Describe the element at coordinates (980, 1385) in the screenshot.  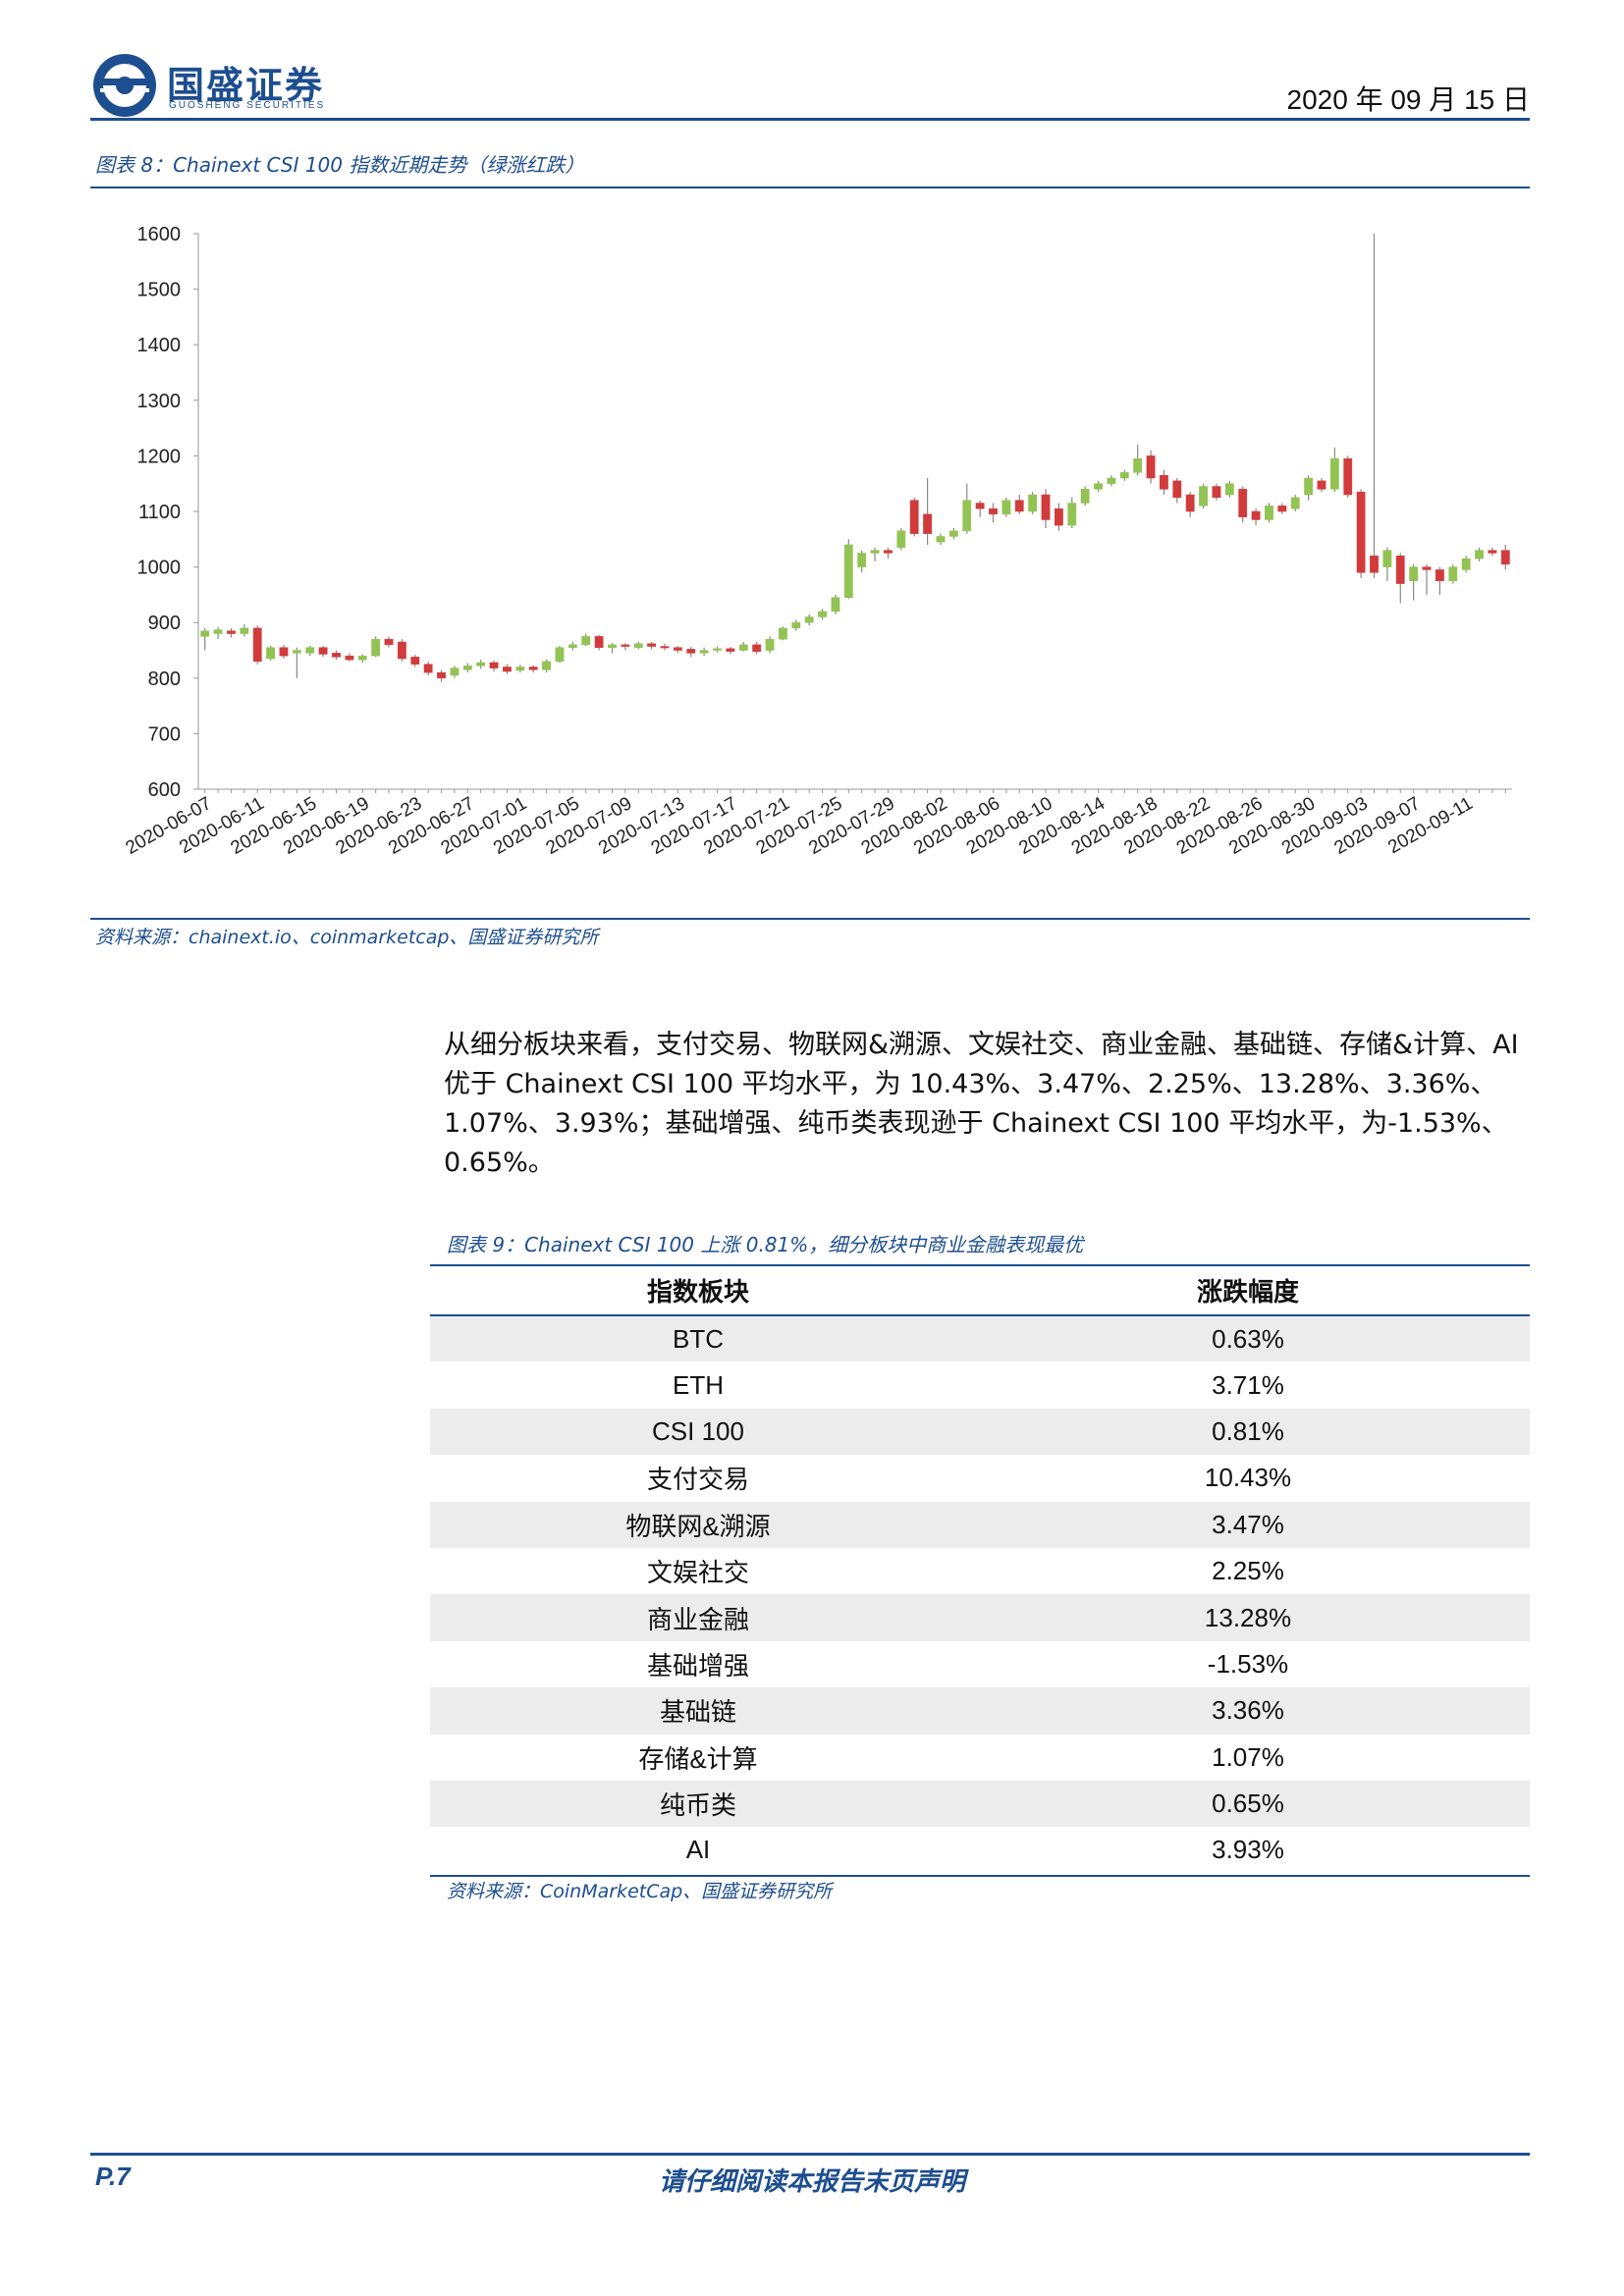
I see `table-row: ETH 3.71%` at that location.